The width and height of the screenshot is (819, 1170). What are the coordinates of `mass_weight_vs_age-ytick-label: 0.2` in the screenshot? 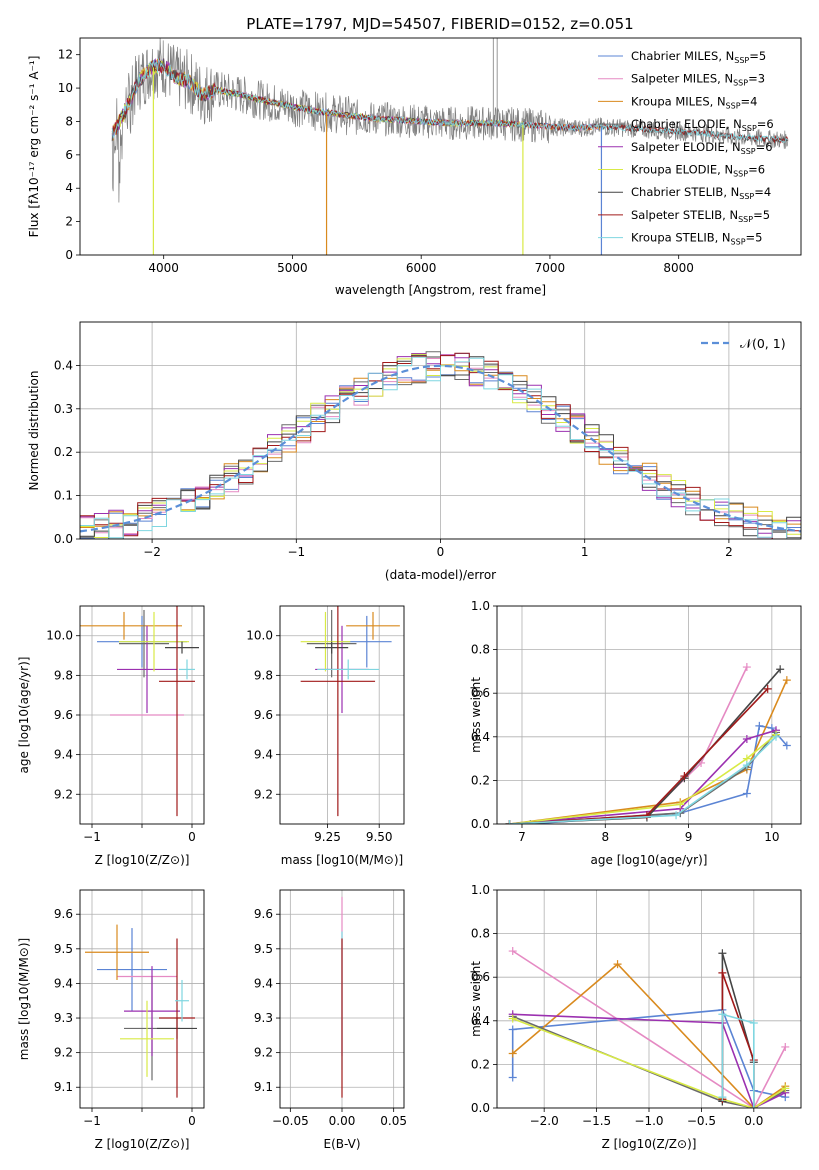 It's located at (480, 780).